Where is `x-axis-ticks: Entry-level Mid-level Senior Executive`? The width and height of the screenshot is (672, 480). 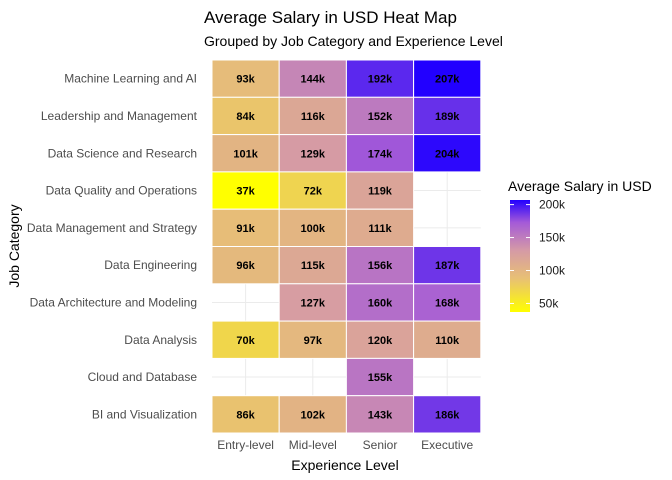
x-axis-ticks: Entry-level Mid-level Senior Executive is located at coordinates (345, 445).